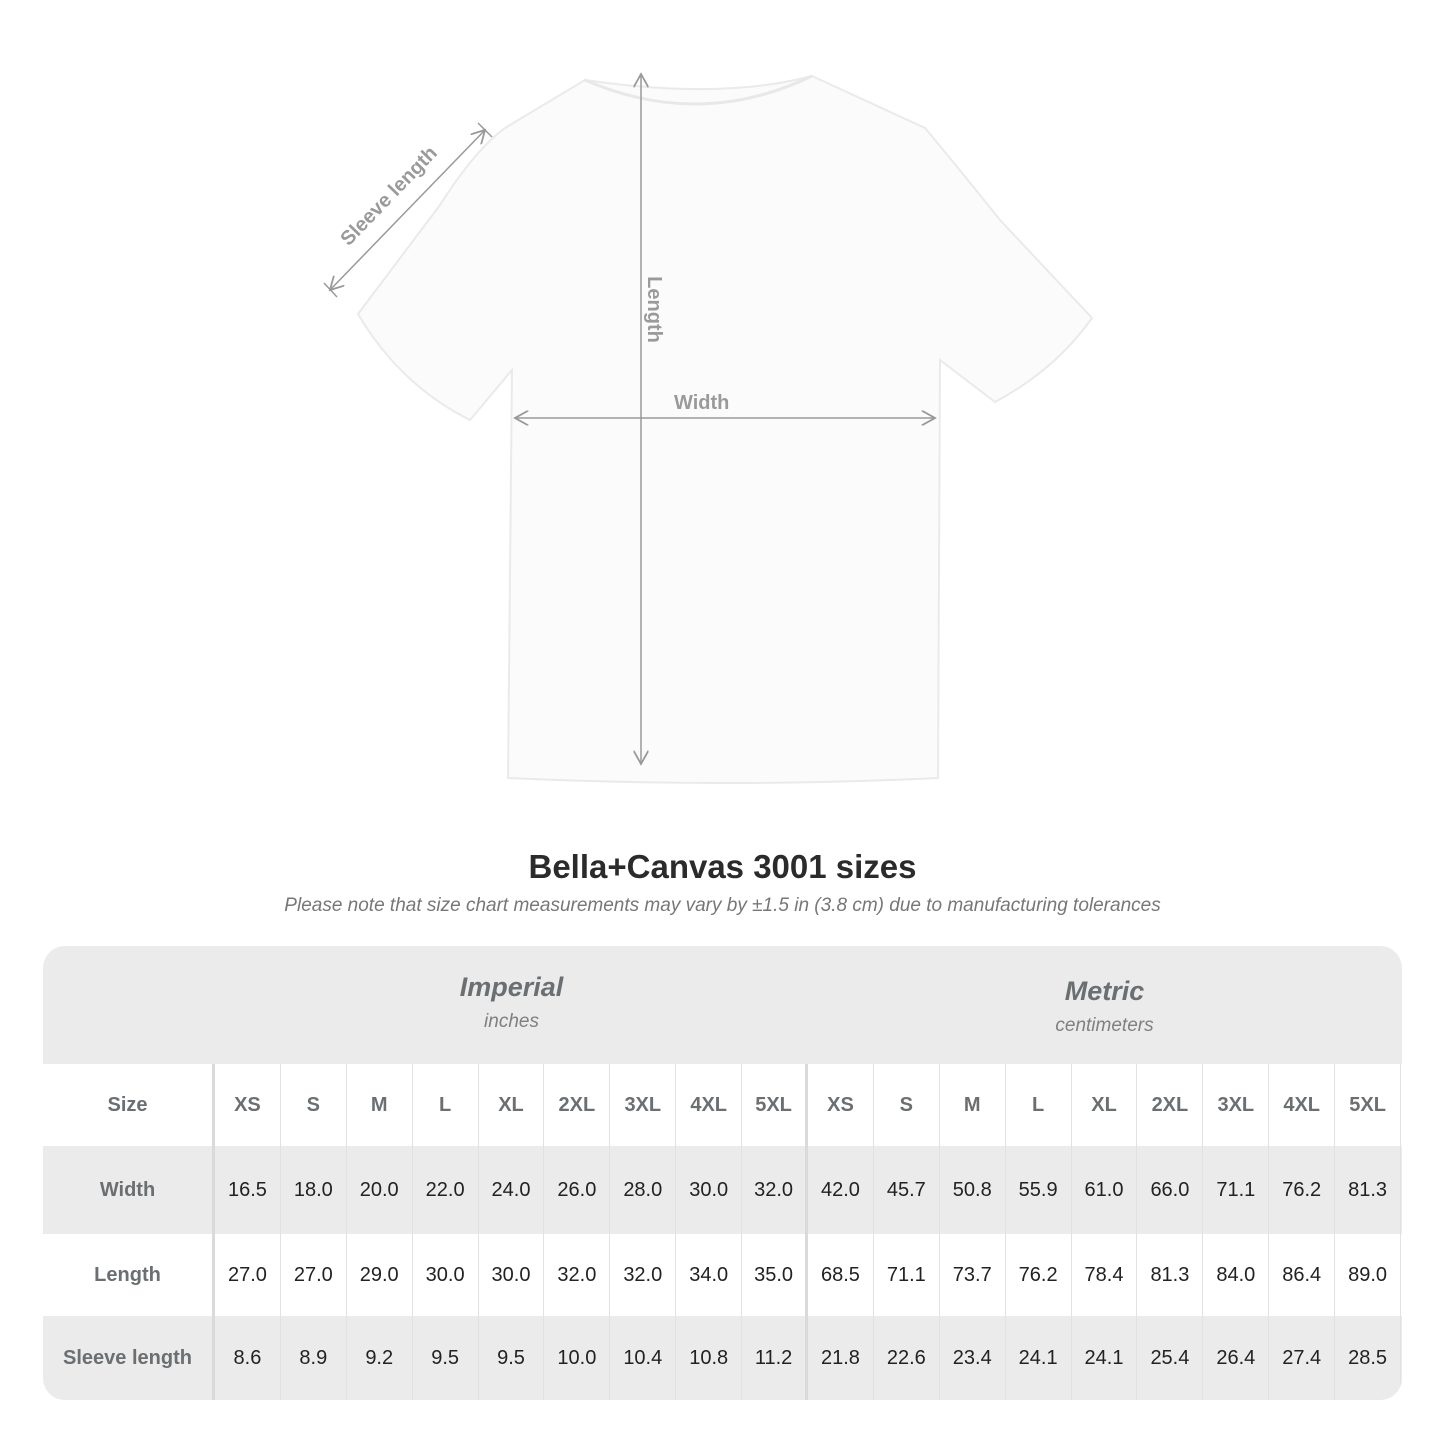 This screenshot has width=1445, height=1445. What do you see at coordinates (1105, 1275) in the screenshot?
I see `table-cell-metric: 78.4` at bounding box center [1105, 1275].